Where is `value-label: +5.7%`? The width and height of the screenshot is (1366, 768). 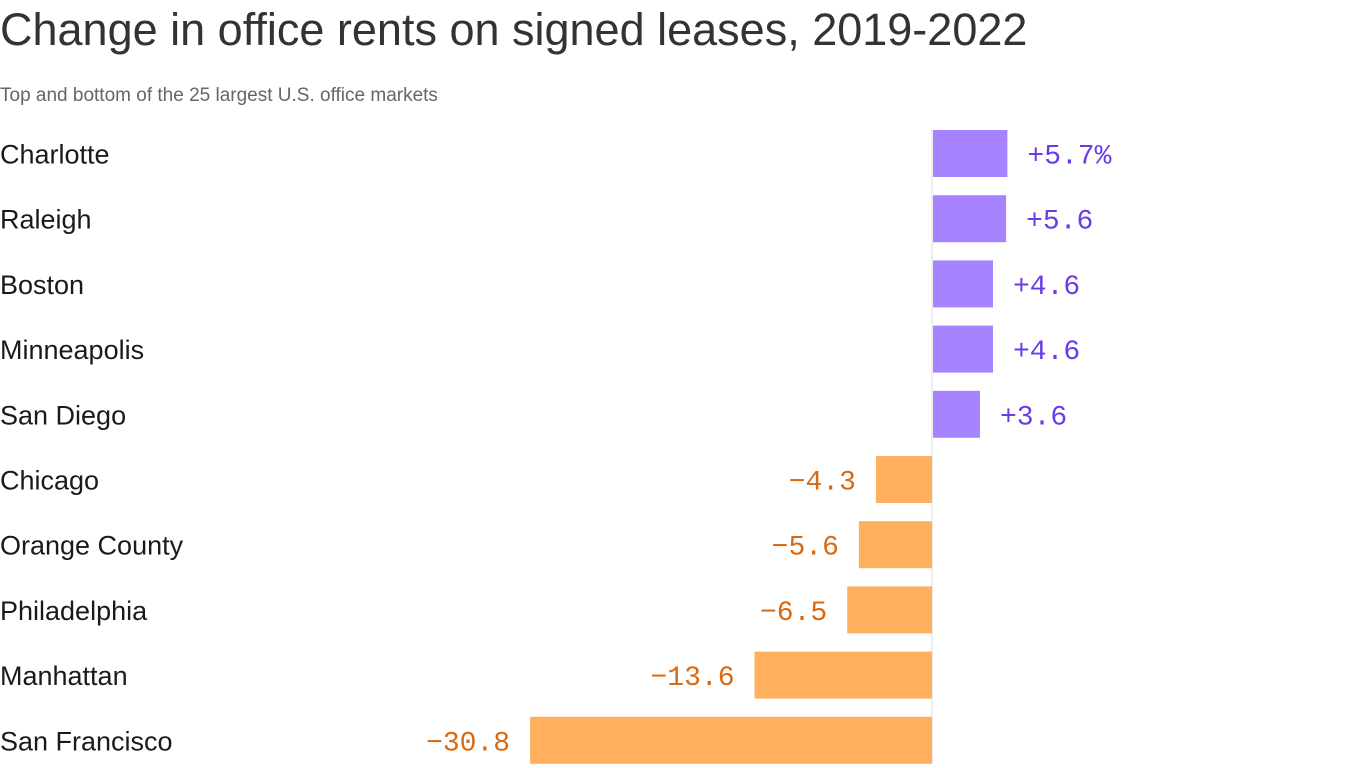
value-label: +5.7% is located at coordinates (1069, 157).